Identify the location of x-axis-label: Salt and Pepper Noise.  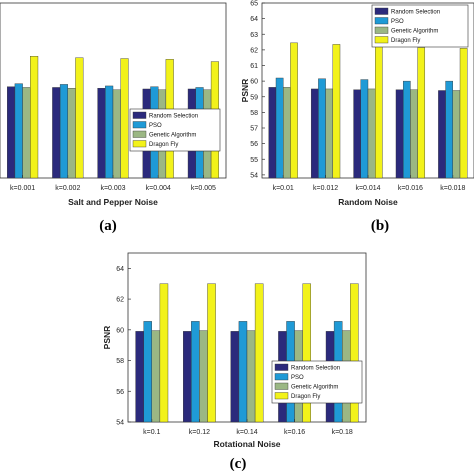
(113, 202).